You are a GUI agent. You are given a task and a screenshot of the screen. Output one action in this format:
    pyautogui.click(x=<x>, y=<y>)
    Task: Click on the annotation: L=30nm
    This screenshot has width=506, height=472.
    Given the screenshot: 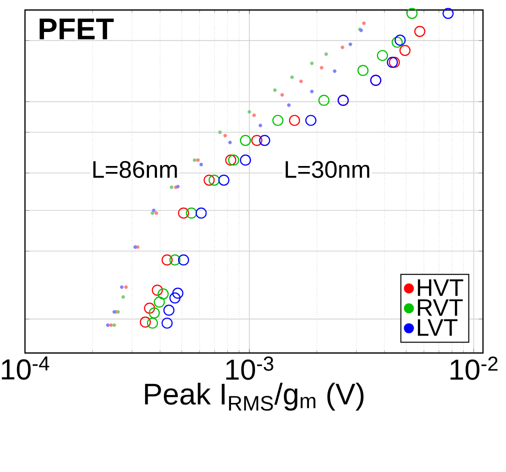 What is the action you would take?
    pyautogui.click(x=328, y=169)
    